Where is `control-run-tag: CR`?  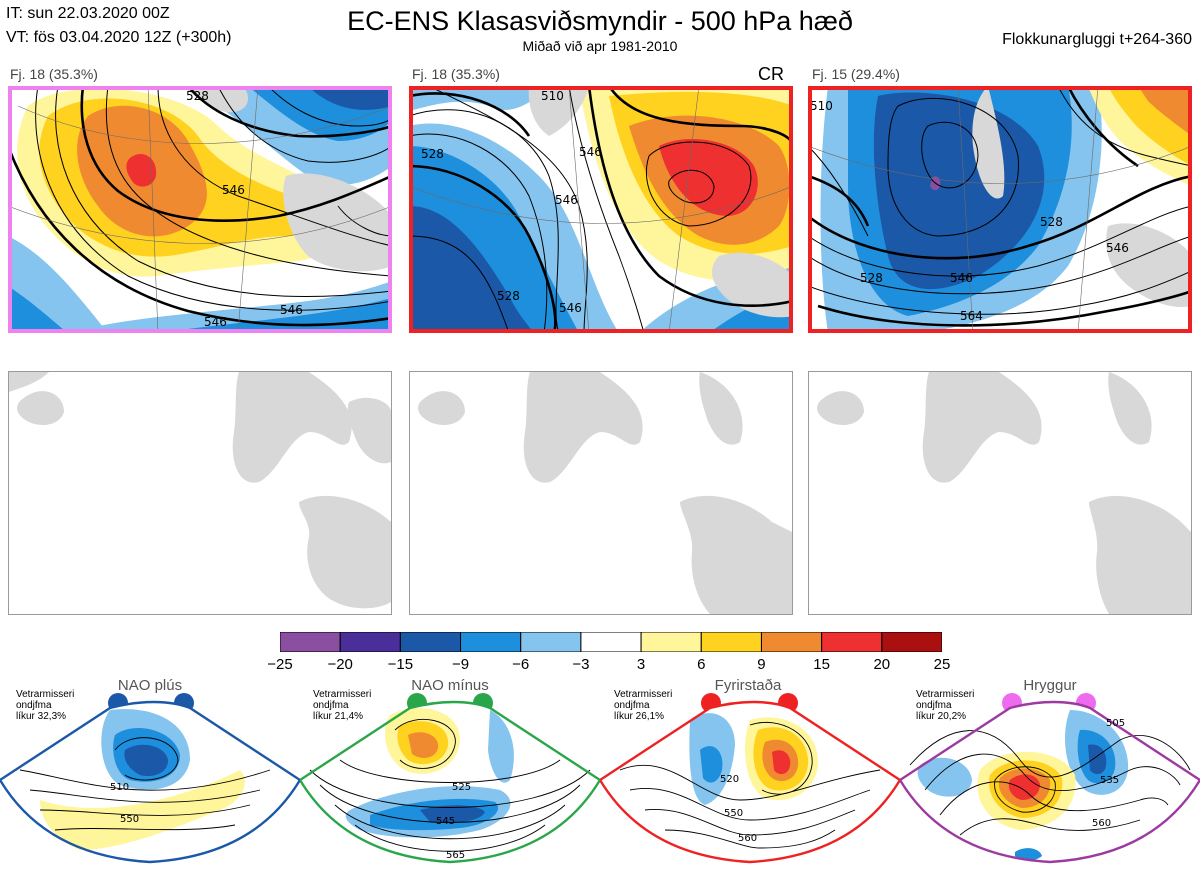 control-run-tag: CR is located at coordinates (771, 74).